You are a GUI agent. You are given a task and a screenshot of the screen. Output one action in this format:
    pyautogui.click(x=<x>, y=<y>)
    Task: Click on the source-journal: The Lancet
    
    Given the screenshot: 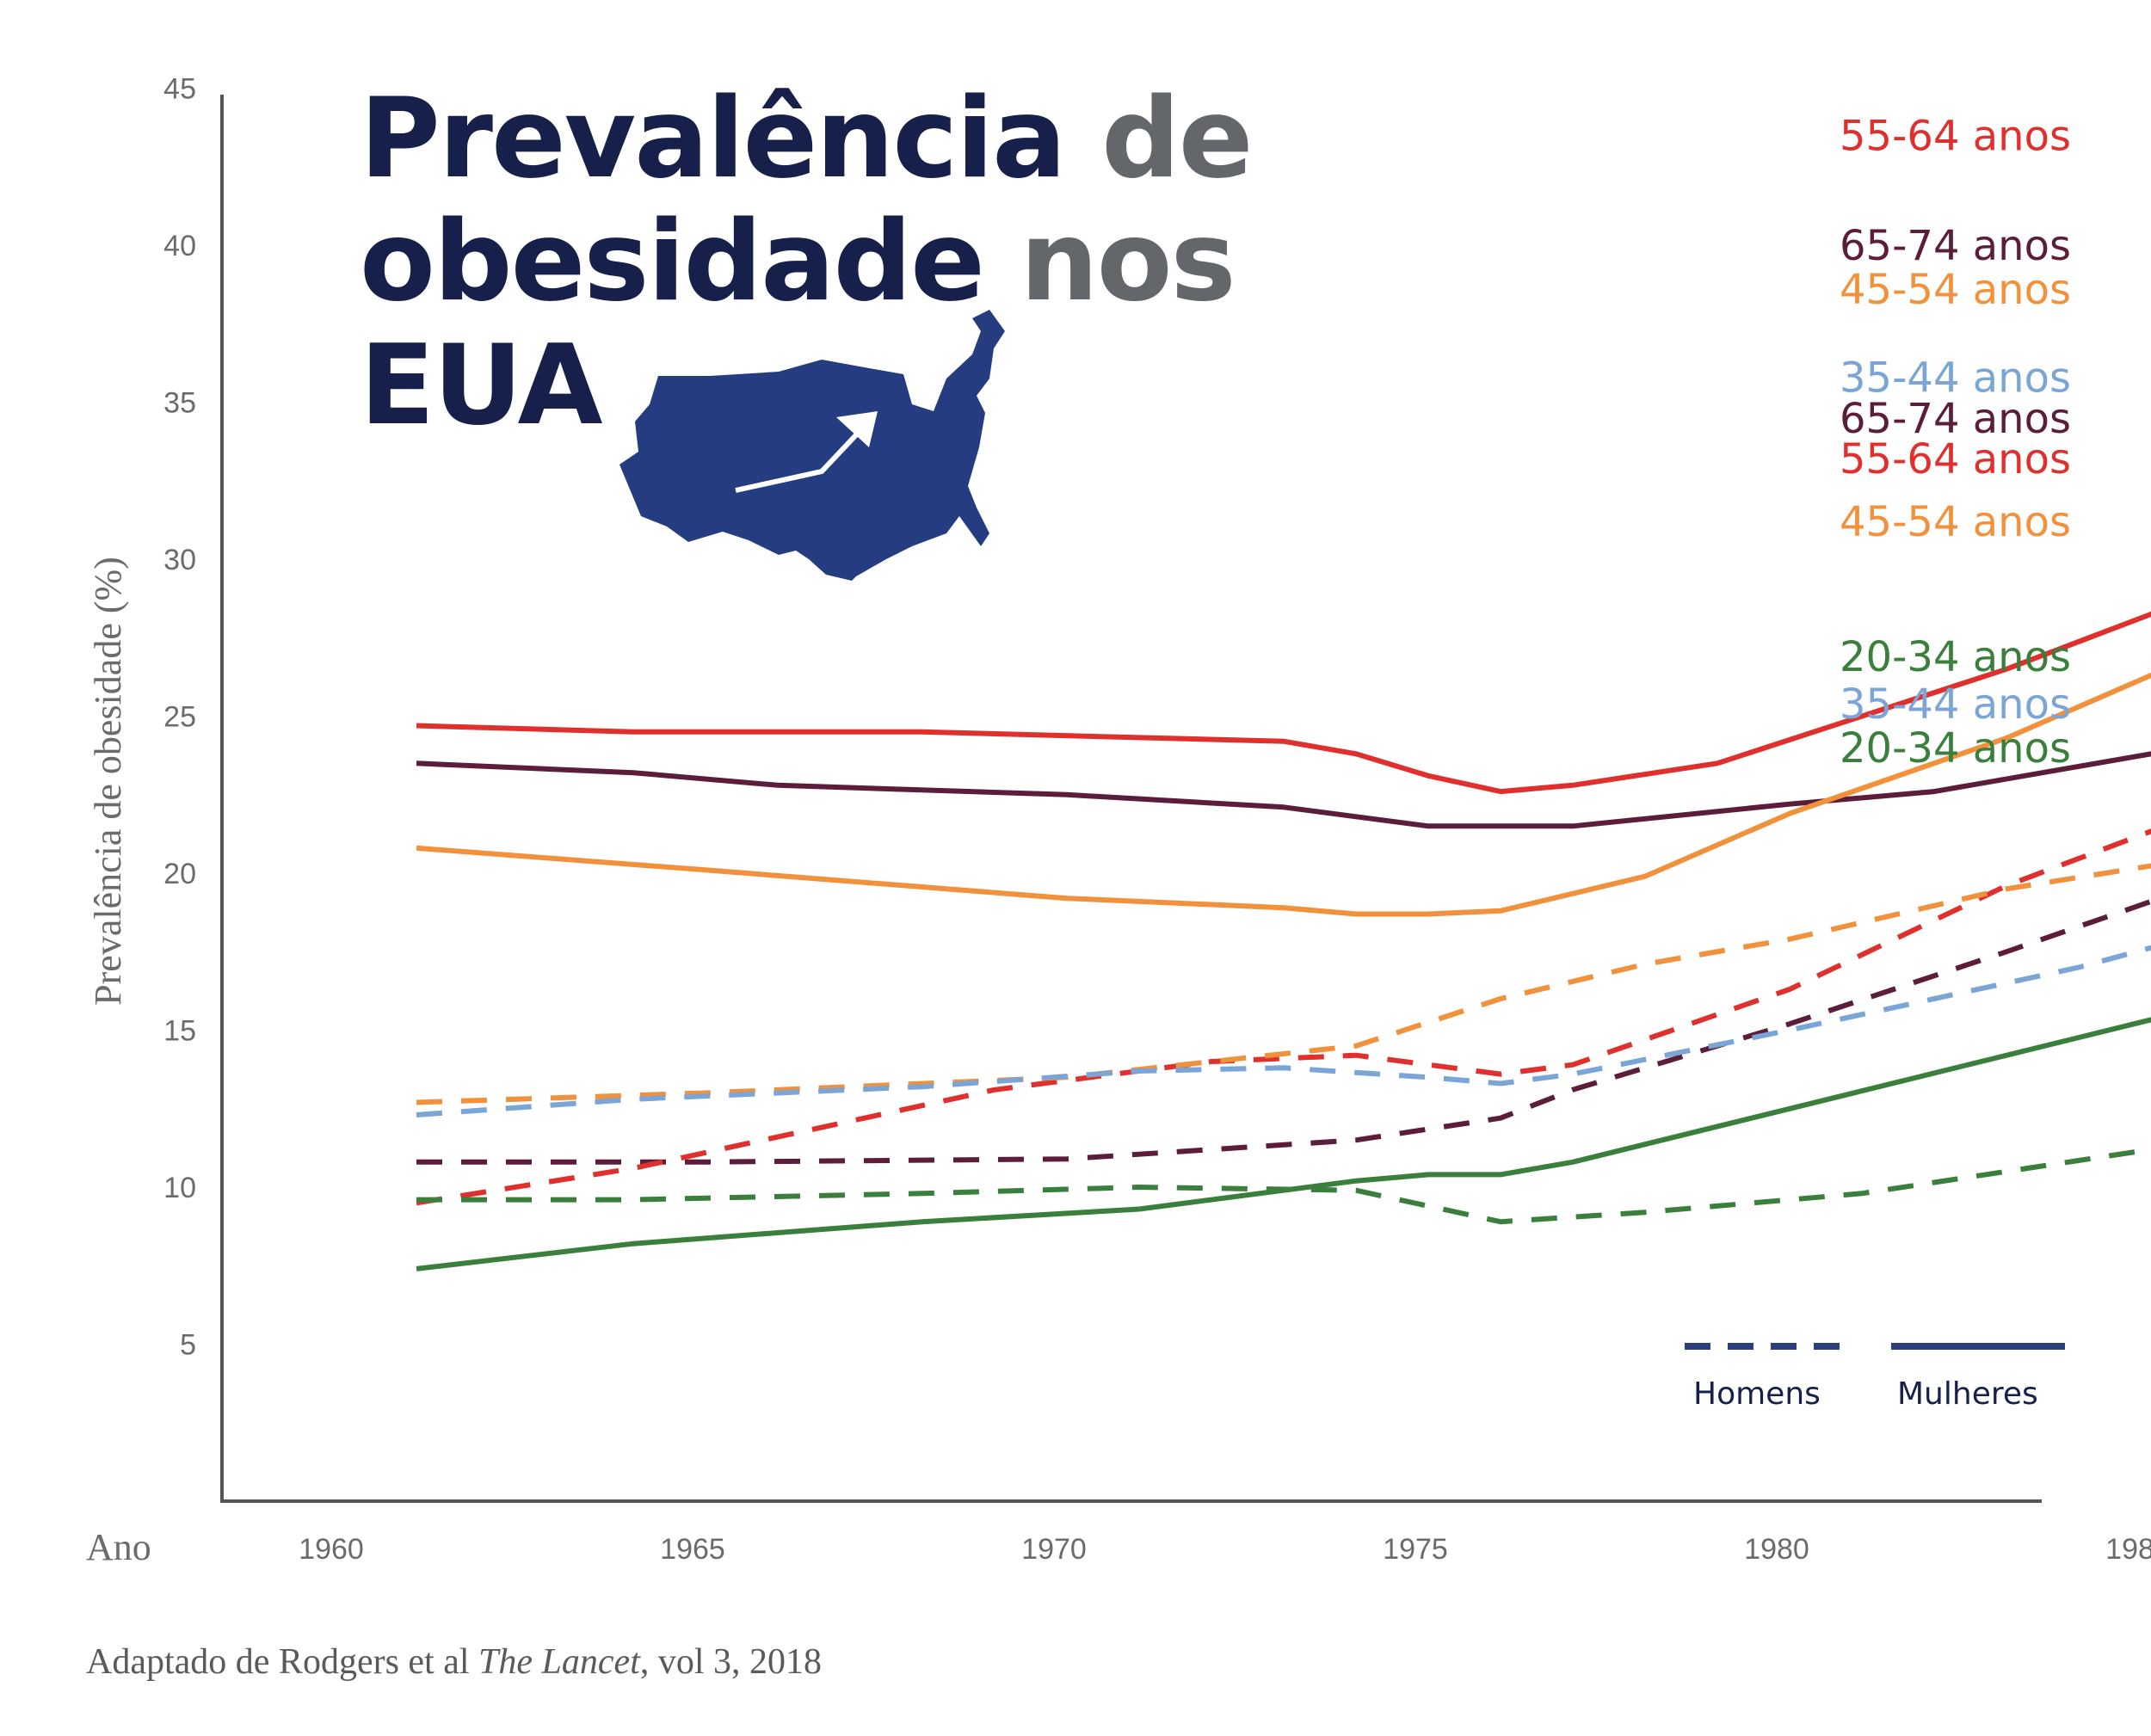 What is the action you would take?
    pyautogui.click(x=559, y=1662)
    